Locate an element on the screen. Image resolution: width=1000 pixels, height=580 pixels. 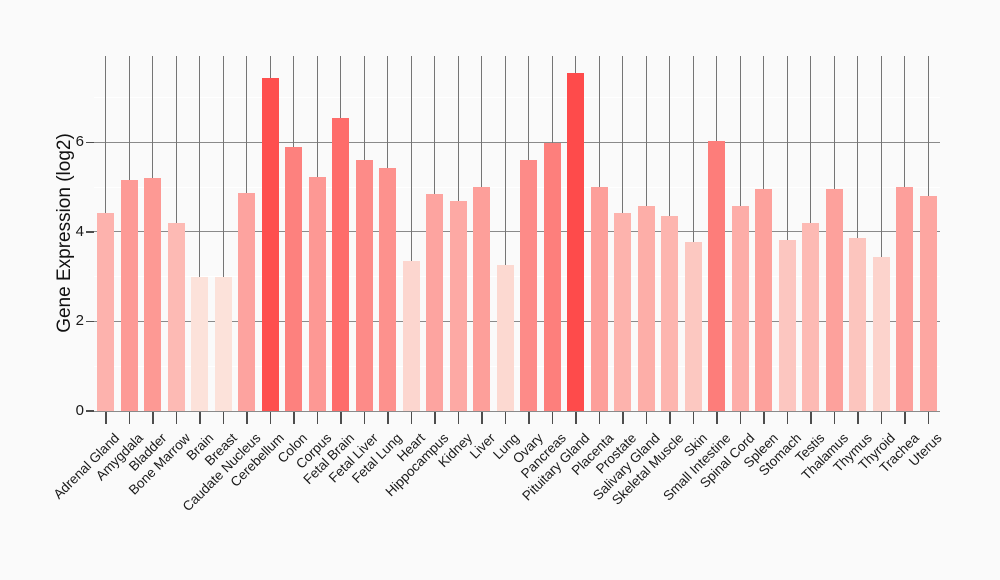
bar-lung is located at coordinates (505, 337).